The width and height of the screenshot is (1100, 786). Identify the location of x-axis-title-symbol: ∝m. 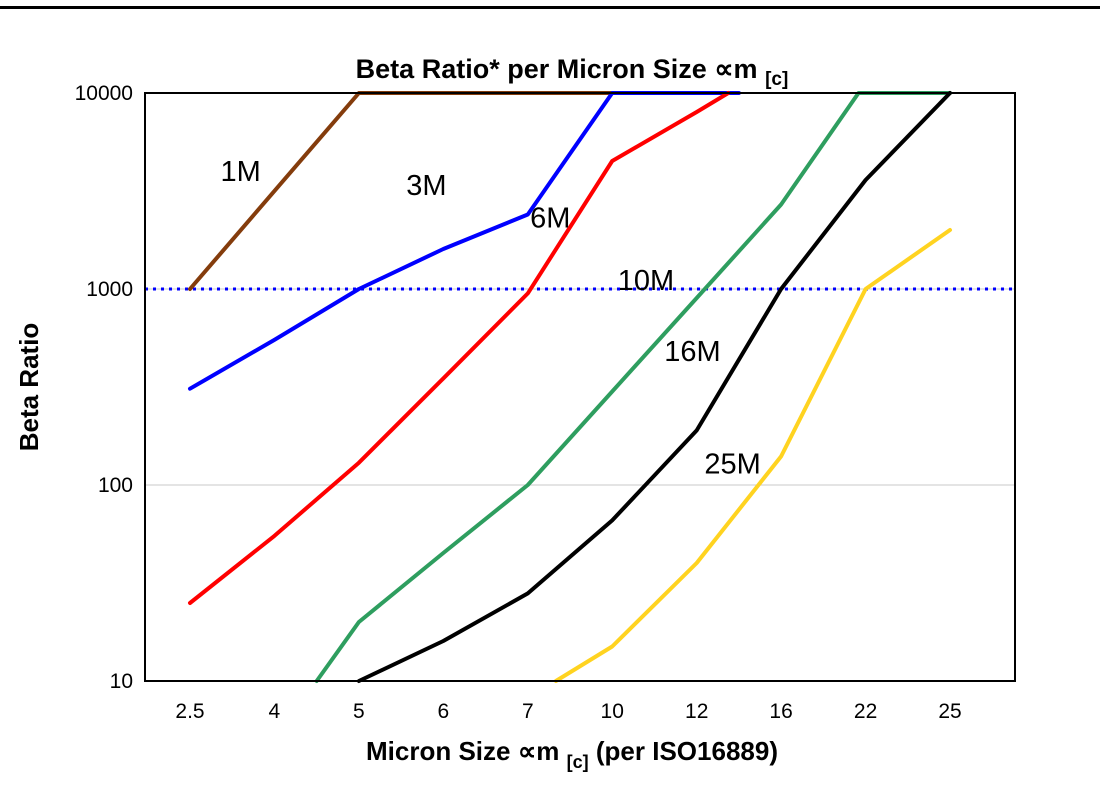
(539, 751).